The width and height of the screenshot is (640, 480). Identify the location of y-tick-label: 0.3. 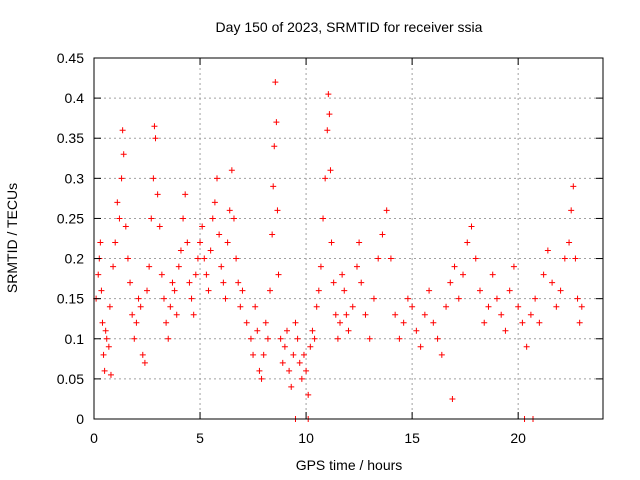
(75, 178).